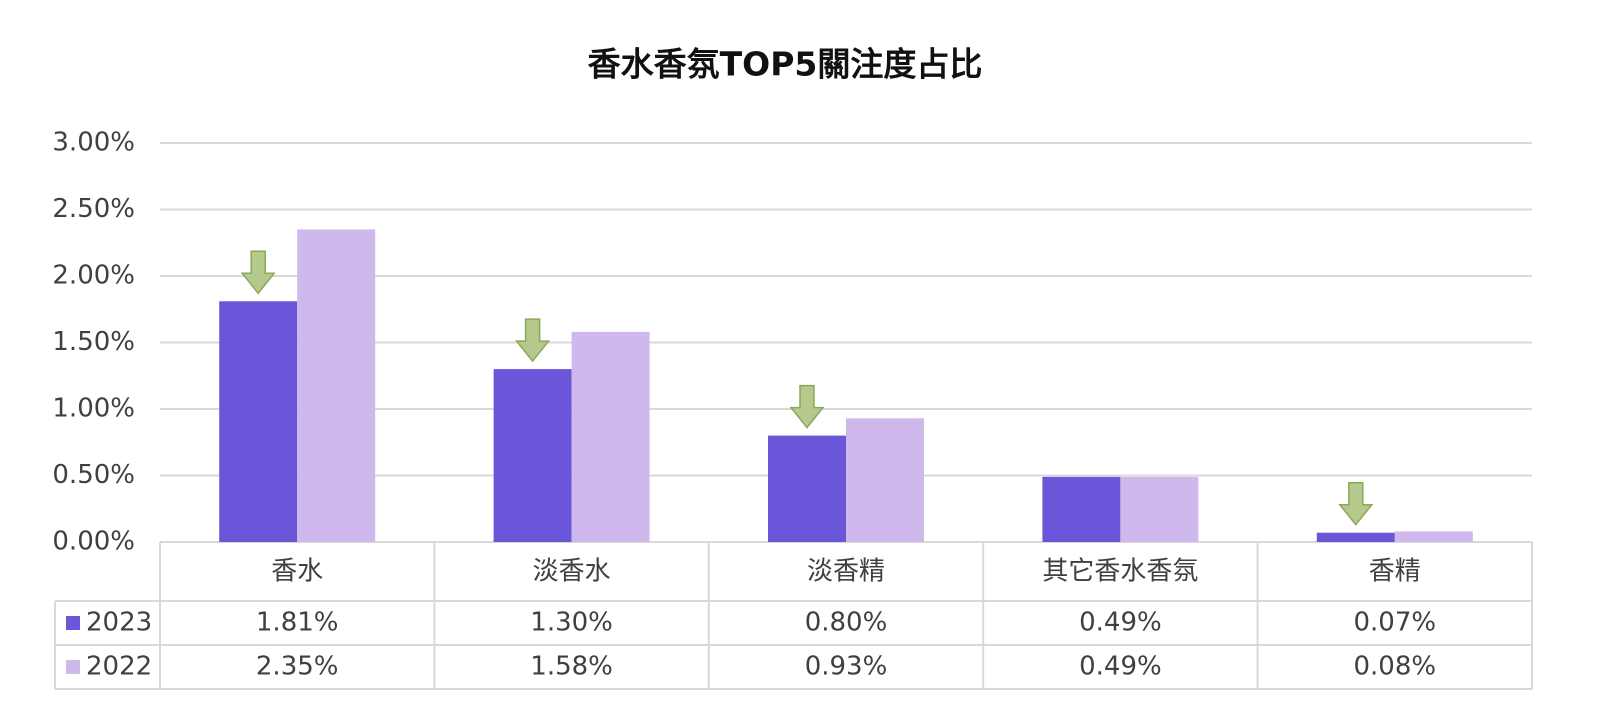  What do you see at coordinates (846, 667) in the screenshot?
I see `table-value: 0.93%` at bounding box center [846, 667].